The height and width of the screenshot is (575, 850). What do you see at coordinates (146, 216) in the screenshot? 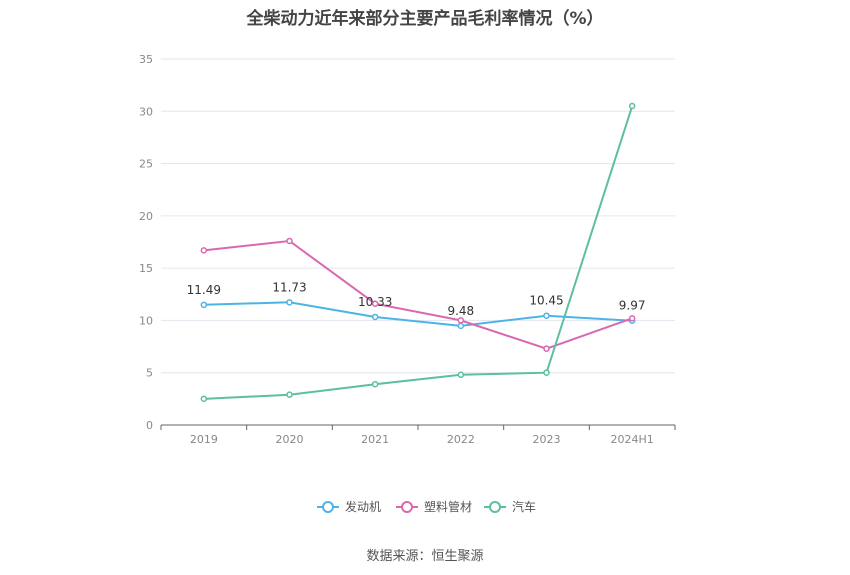
I see `y-tick-label: 20` at bounding box center [146, 216].